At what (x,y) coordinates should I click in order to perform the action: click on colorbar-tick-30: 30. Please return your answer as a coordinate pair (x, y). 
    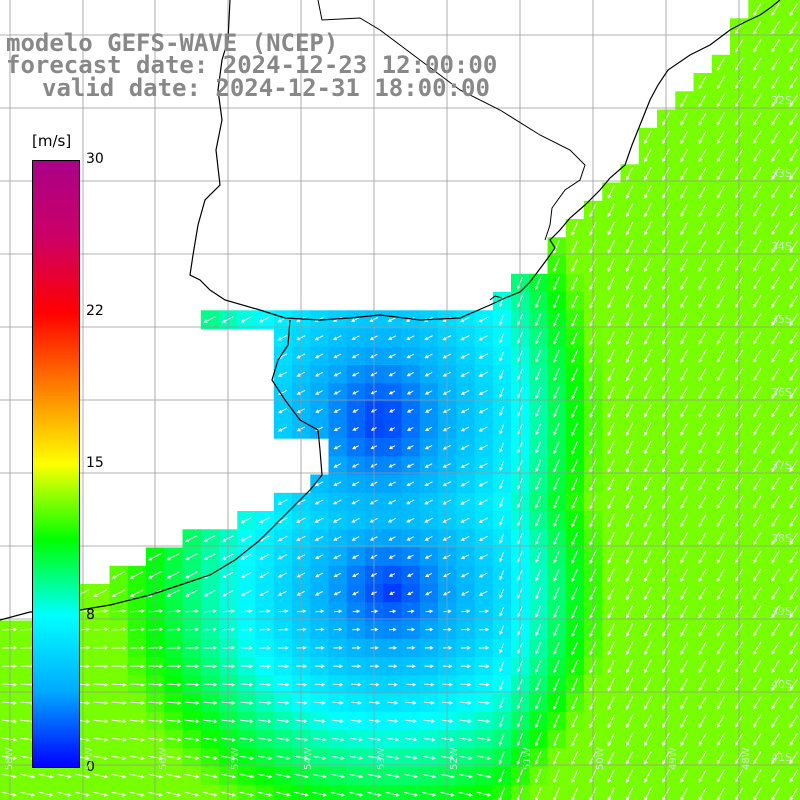
    Looking at the image, I should click on (95, 159).